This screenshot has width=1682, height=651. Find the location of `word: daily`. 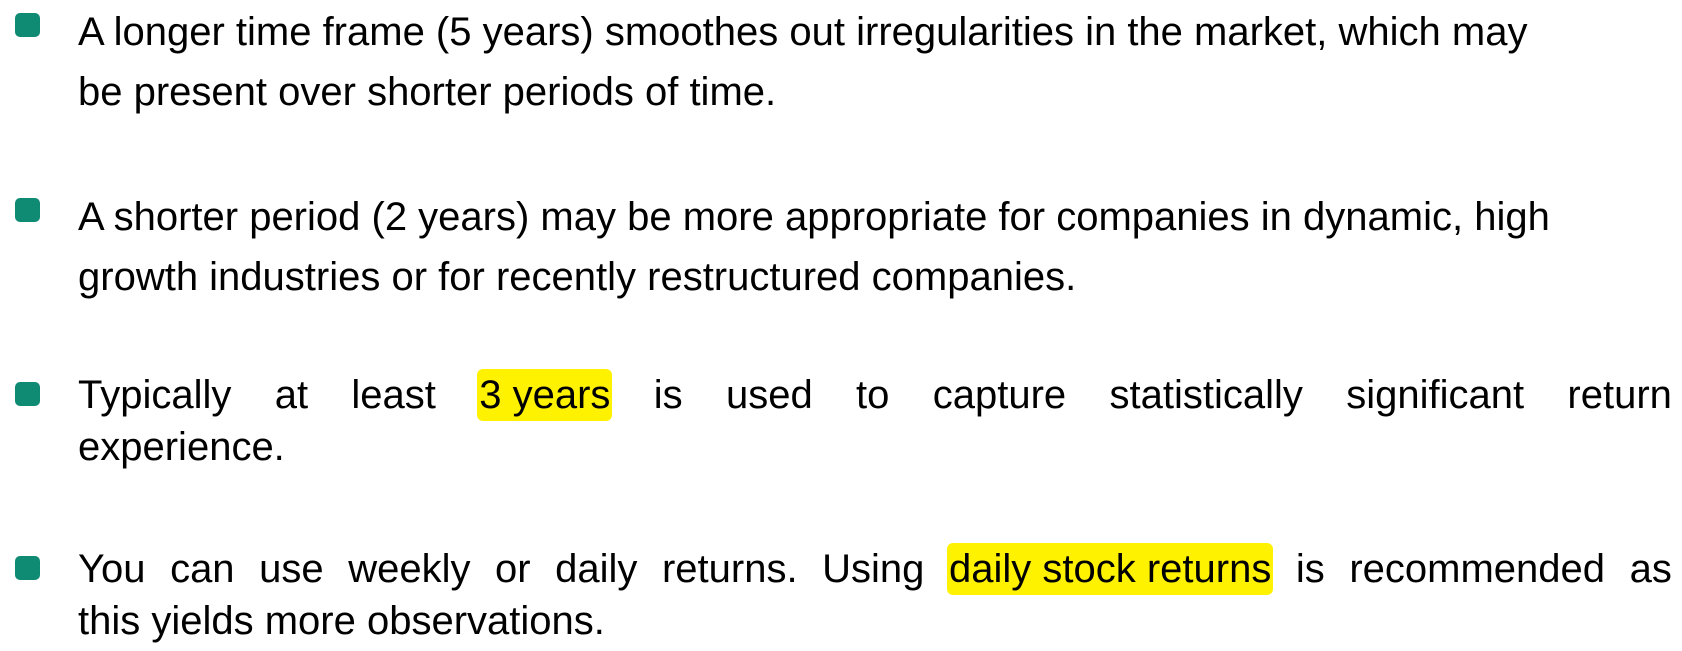

word: daily is located at coordinates (596, 569).